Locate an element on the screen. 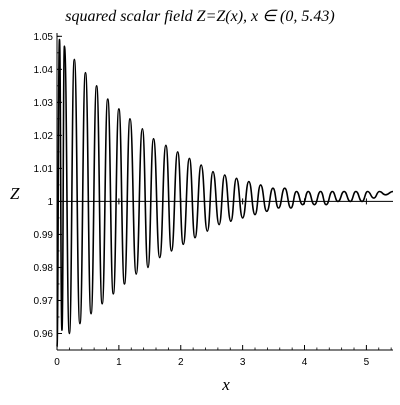 The image size is (400, 405). y-tick-label: 1 is located at coordinates (50, 202).